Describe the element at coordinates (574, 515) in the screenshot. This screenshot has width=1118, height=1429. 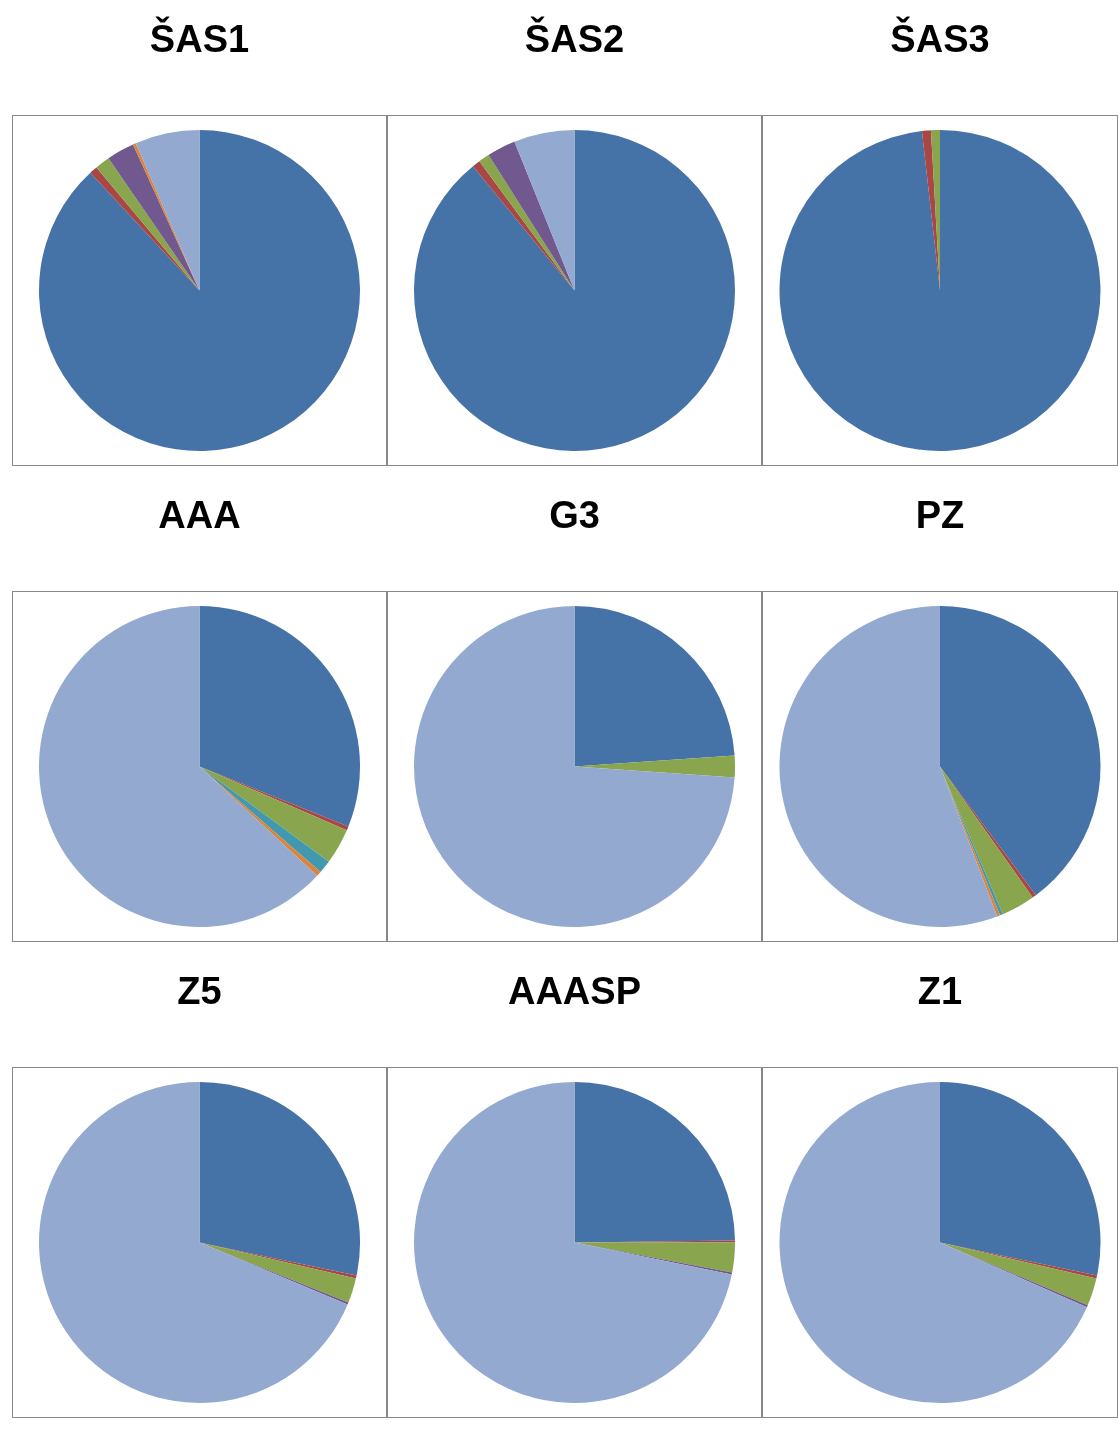
I see `chart-title: G3` at that location.